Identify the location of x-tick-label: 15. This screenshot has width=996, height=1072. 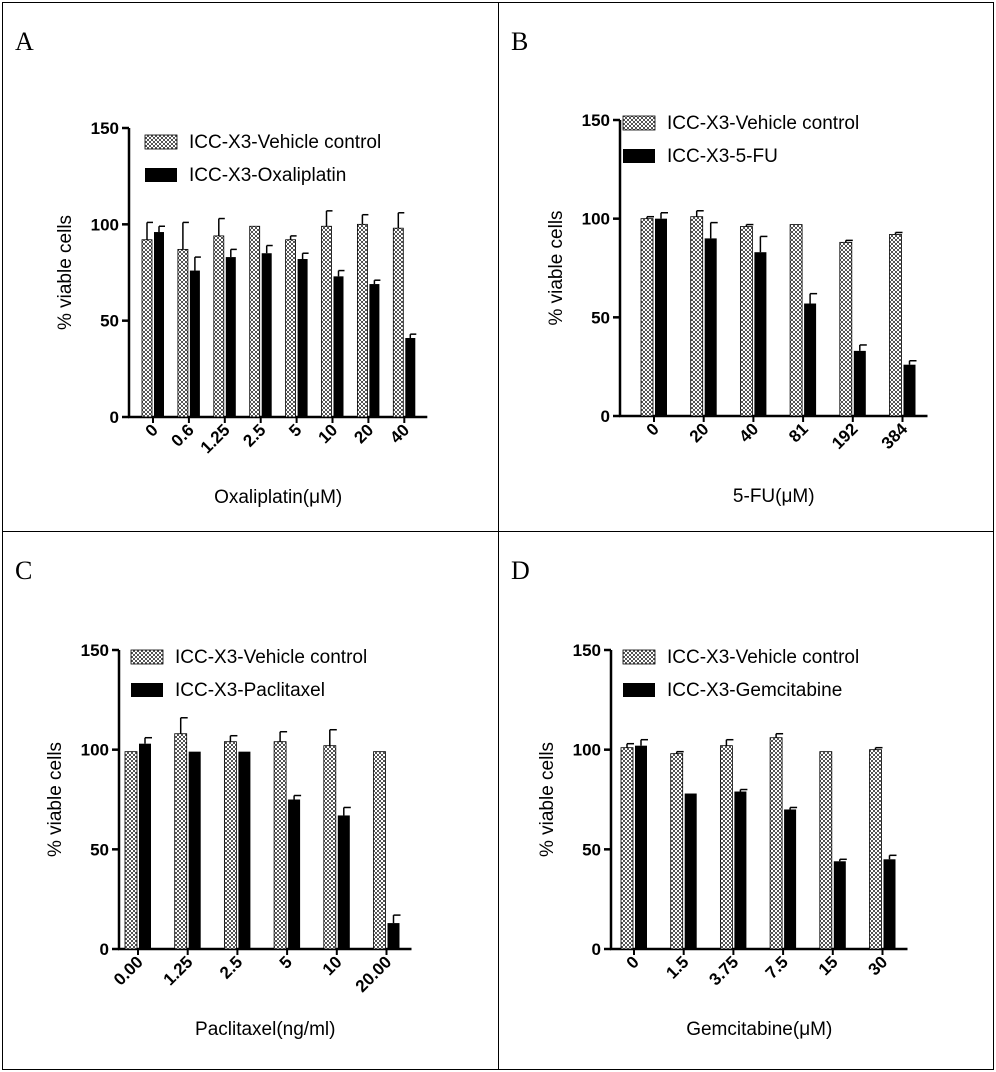
(828, 965).